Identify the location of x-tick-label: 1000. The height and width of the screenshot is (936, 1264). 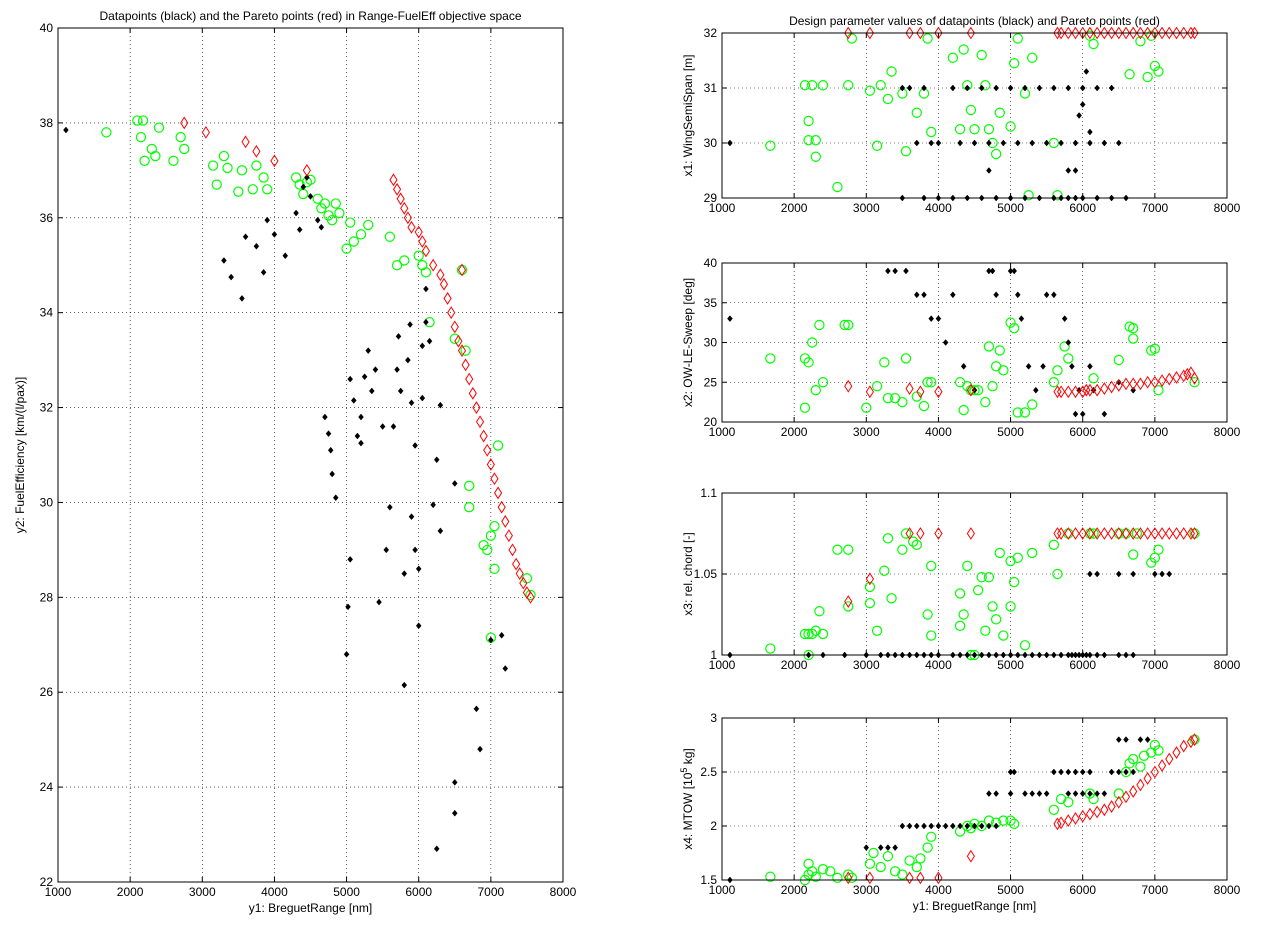
(58, 892).